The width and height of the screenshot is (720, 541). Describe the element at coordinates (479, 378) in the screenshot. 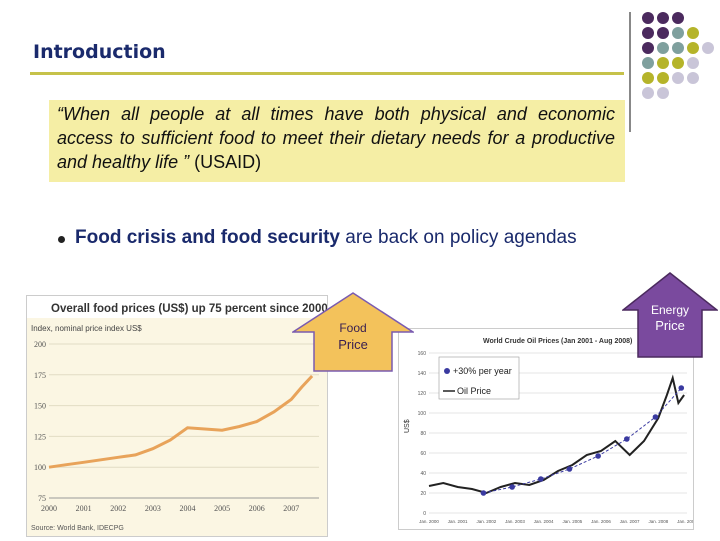

I see `oil-legend-box` at that location.